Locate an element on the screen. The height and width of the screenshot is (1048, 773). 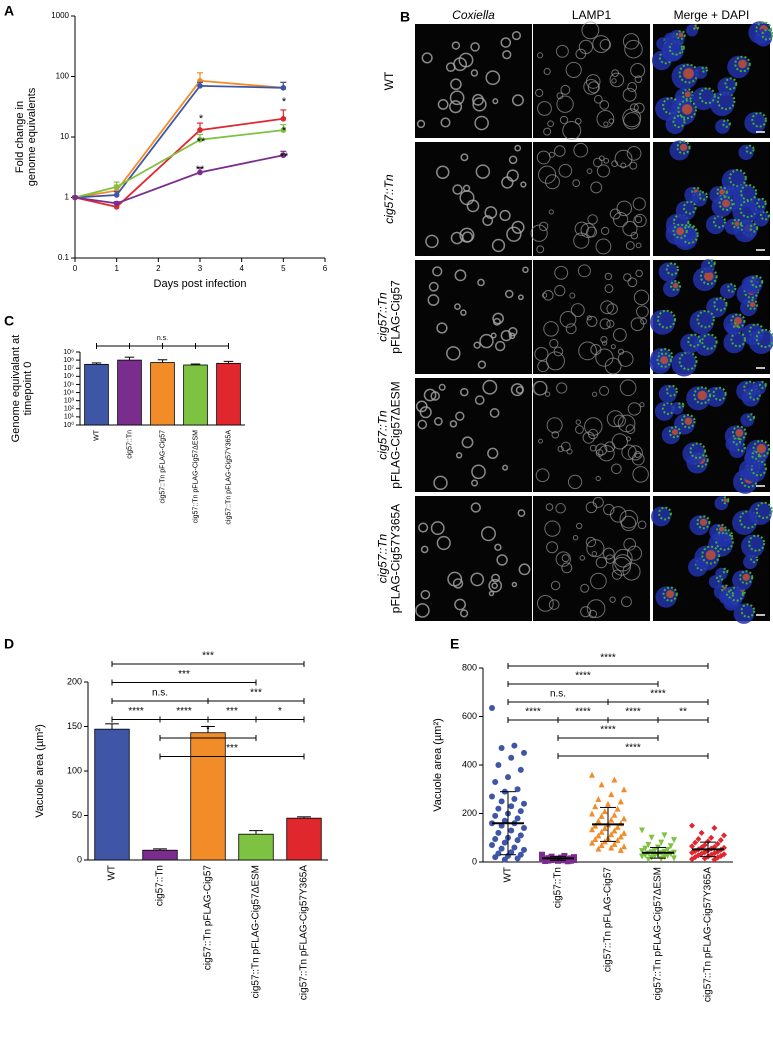
y-tick-label: 200 is located at coordinates (74, 681).